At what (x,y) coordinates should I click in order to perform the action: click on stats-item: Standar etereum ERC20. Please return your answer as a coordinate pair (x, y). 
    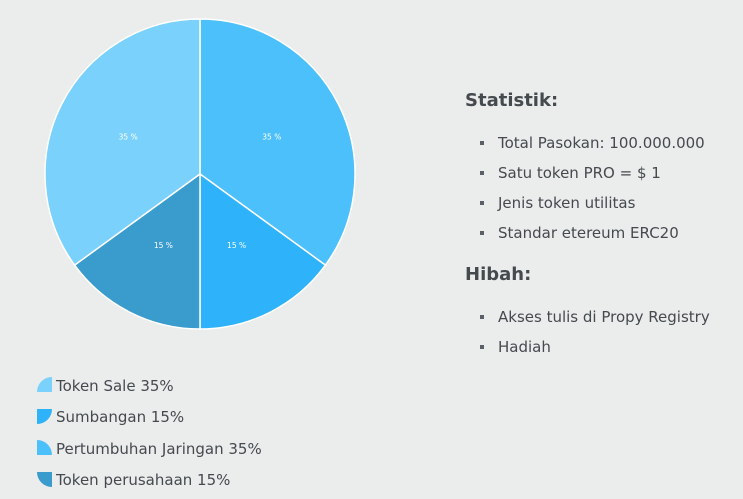
    Looking at the image, I should click on (587, 233).